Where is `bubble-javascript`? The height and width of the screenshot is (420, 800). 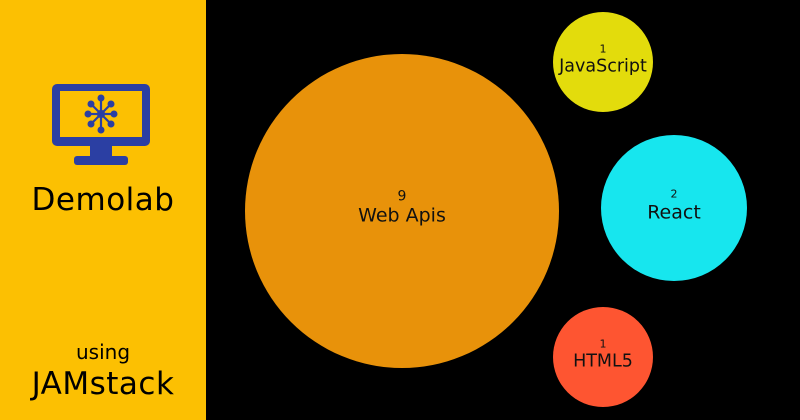 bubble-javascript is located at coordinates (603, 62).